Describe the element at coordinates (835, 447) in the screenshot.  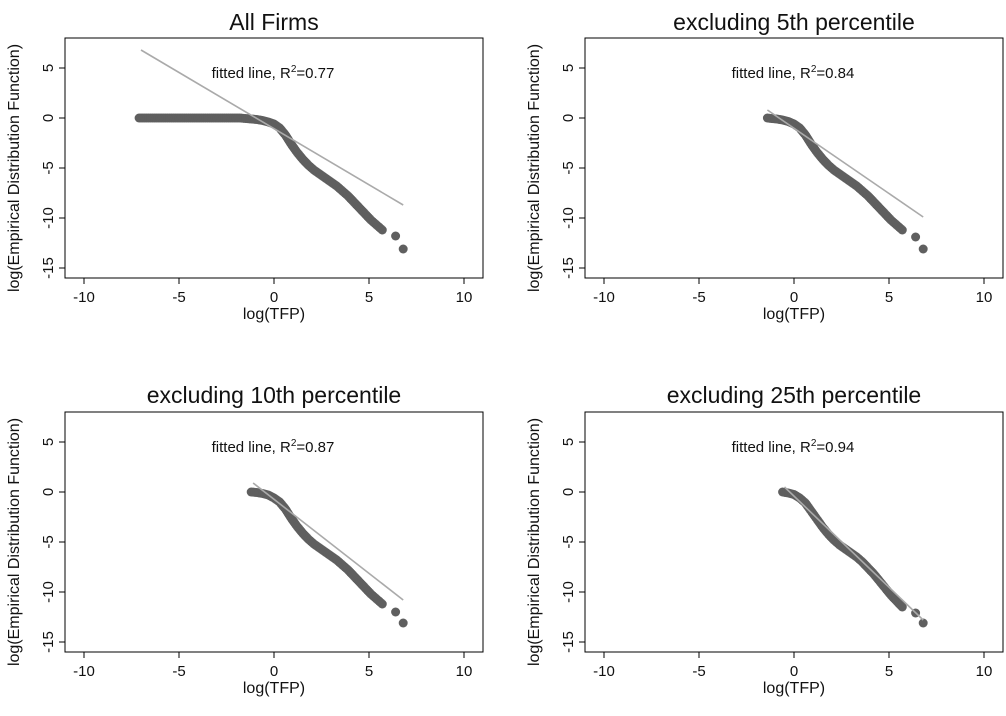
I see `fit-annotation-value: =0.94` at that location.